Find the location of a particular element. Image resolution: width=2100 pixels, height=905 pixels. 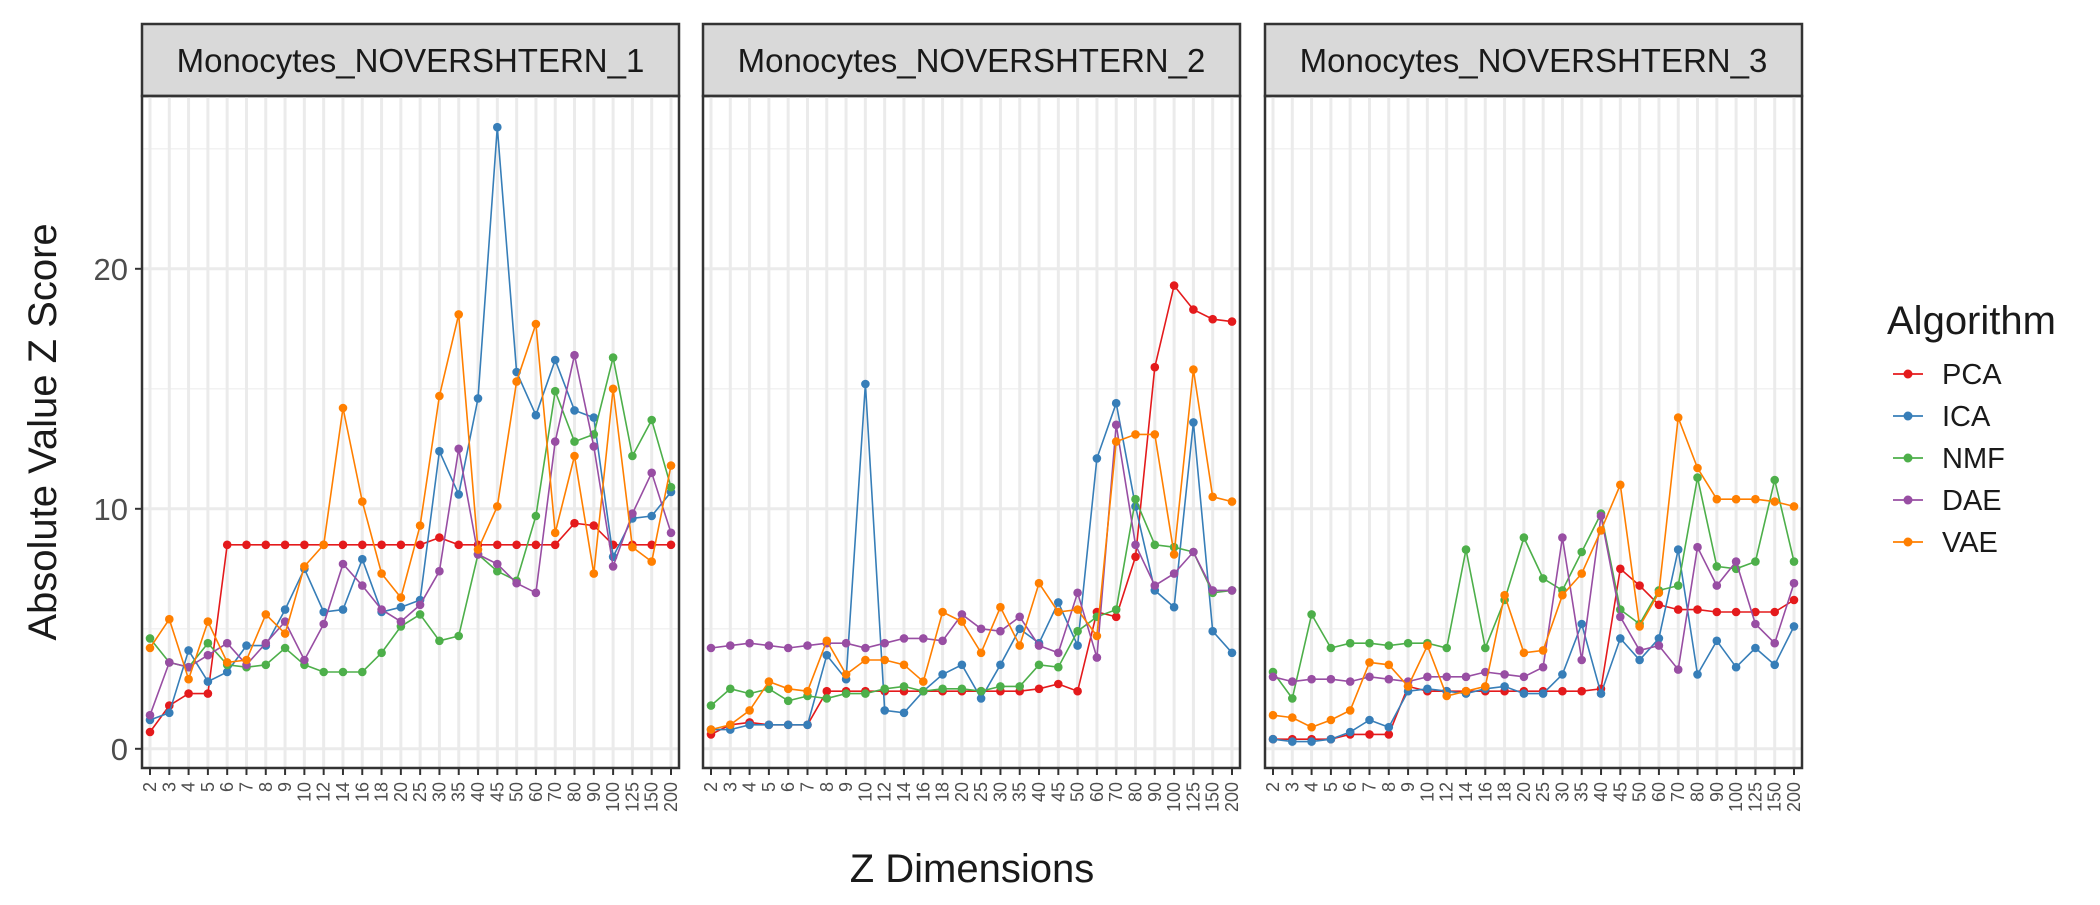

x-tick-label: 9 is located at coordinates (1408, 787).